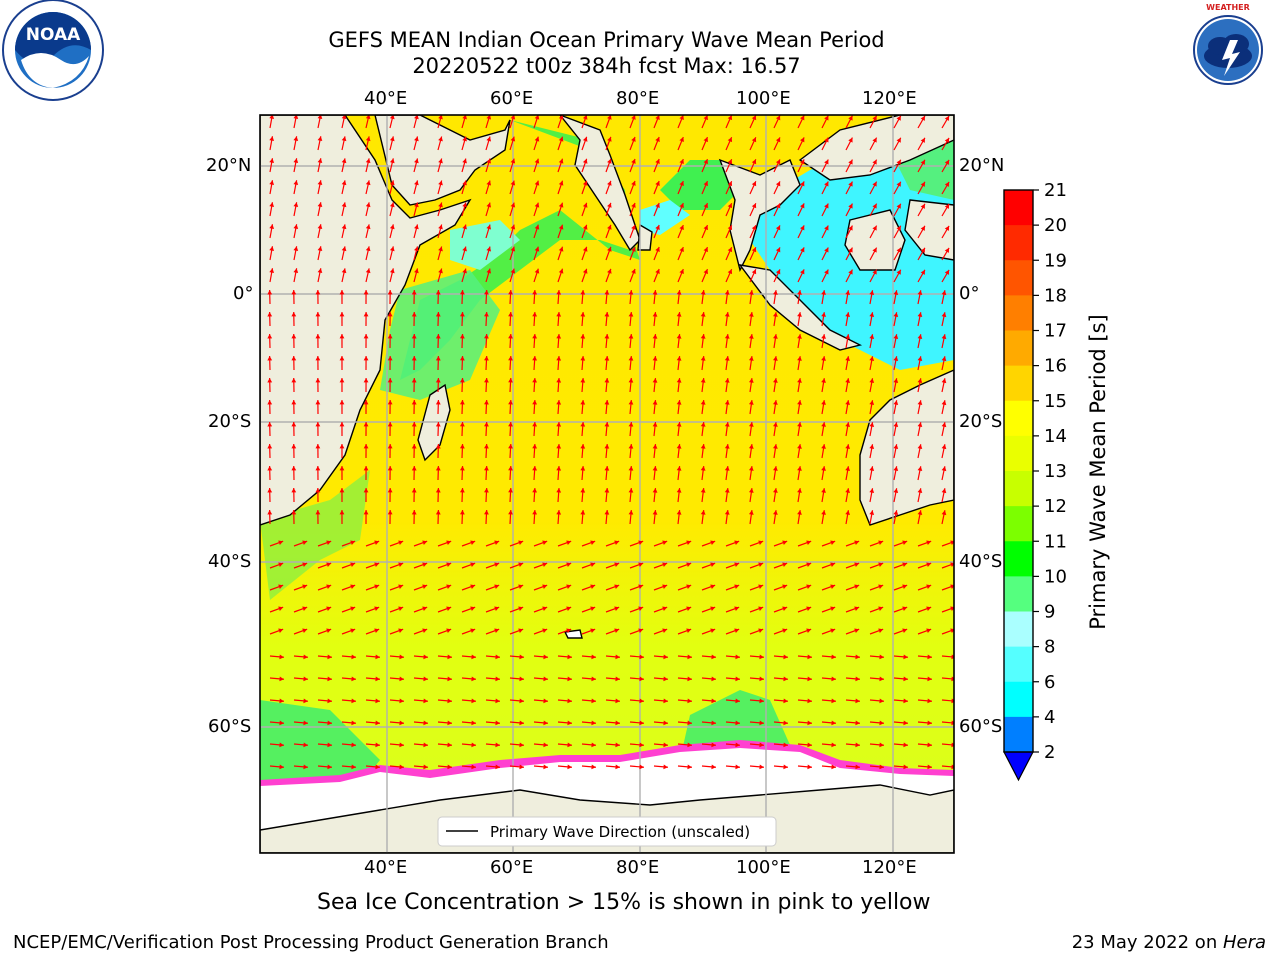  What do you see at coordinates (1049, 612) in the screenshot?
I see `colorbar-tick-label: 9` at bounding box center [1049, 612].